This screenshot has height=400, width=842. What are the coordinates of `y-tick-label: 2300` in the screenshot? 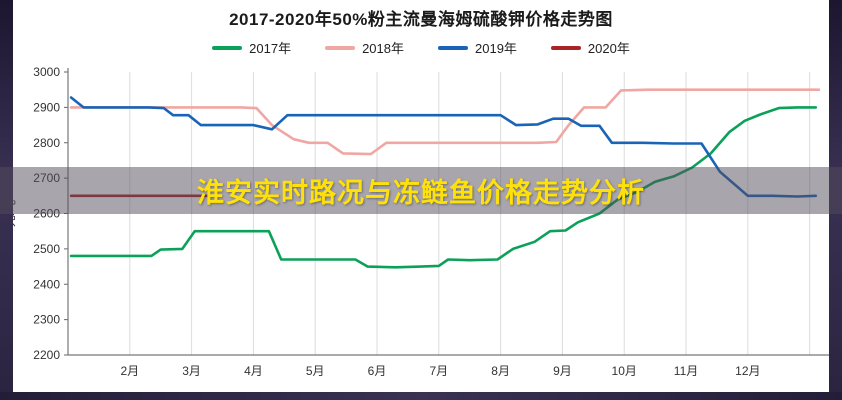 It's located at (46, 320).